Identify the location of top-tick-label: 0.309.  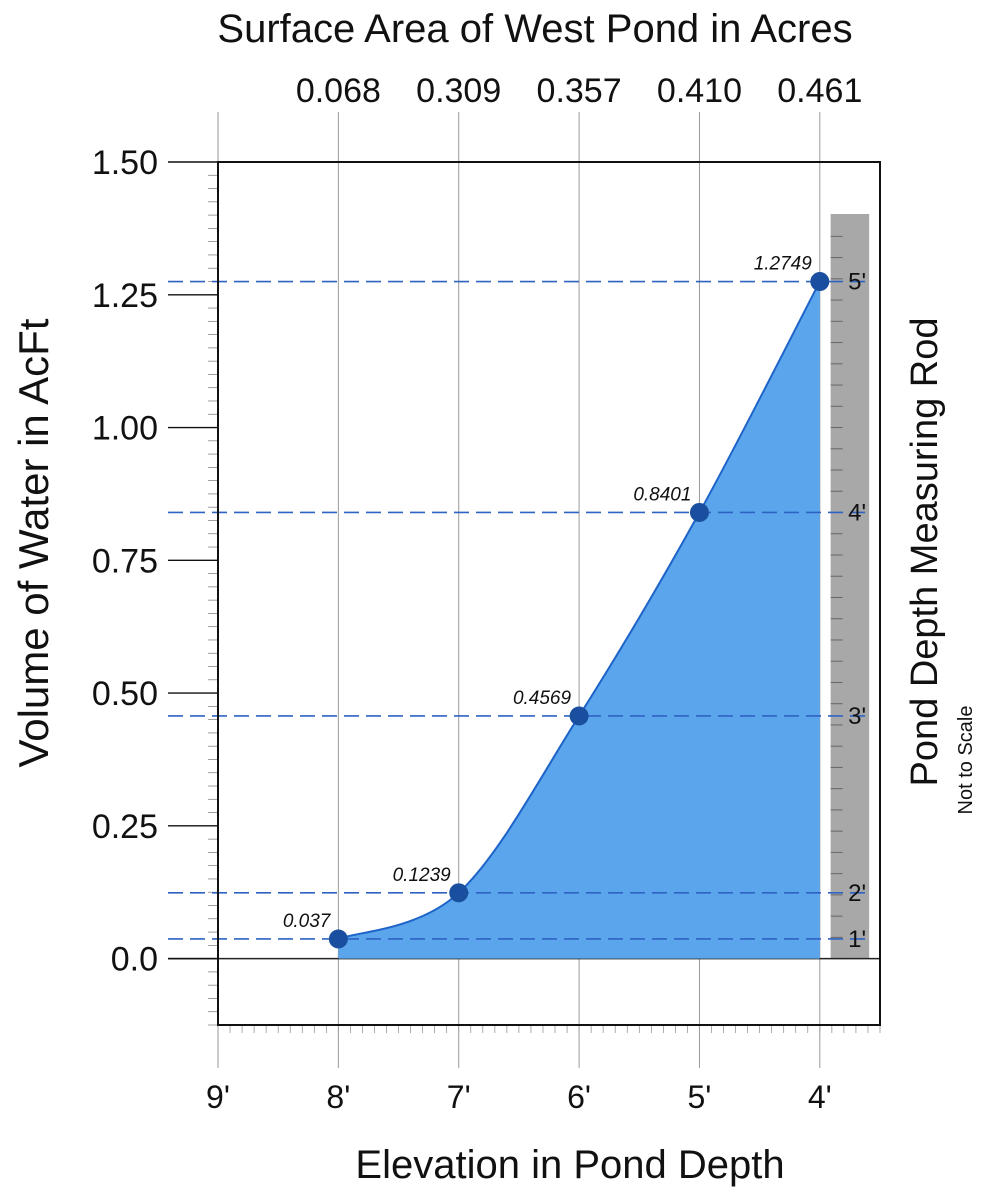
(458, 91).